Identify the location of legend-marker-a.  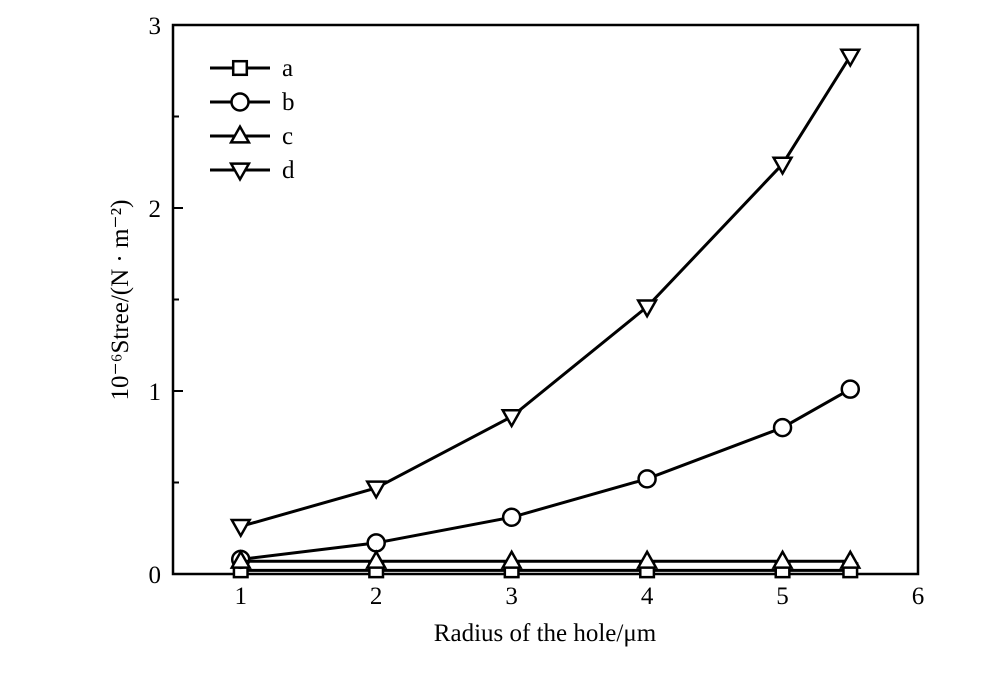
(240, 68).